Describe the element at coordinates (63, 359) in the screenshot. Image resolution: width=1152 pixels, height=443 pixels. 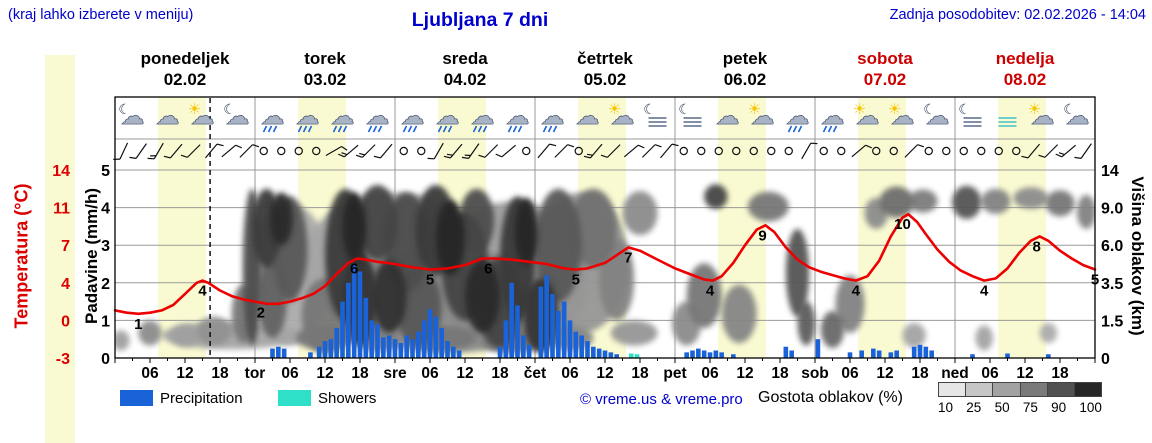
I see `svg-text: -3` at that location.